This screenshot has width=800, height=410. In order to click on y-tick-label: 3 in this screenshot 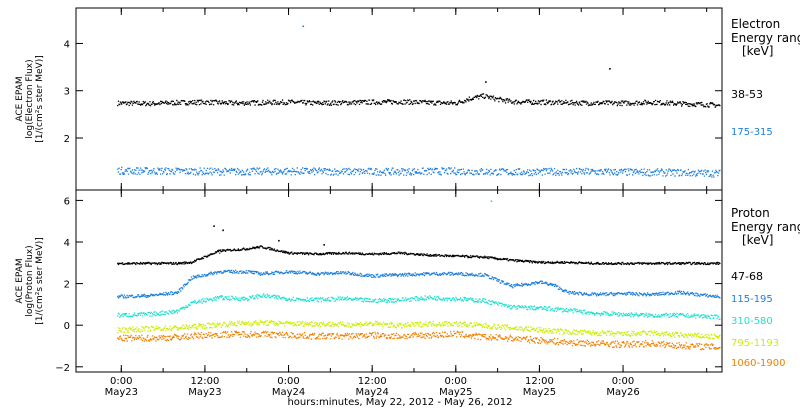, I will do `click(67, 92)`.